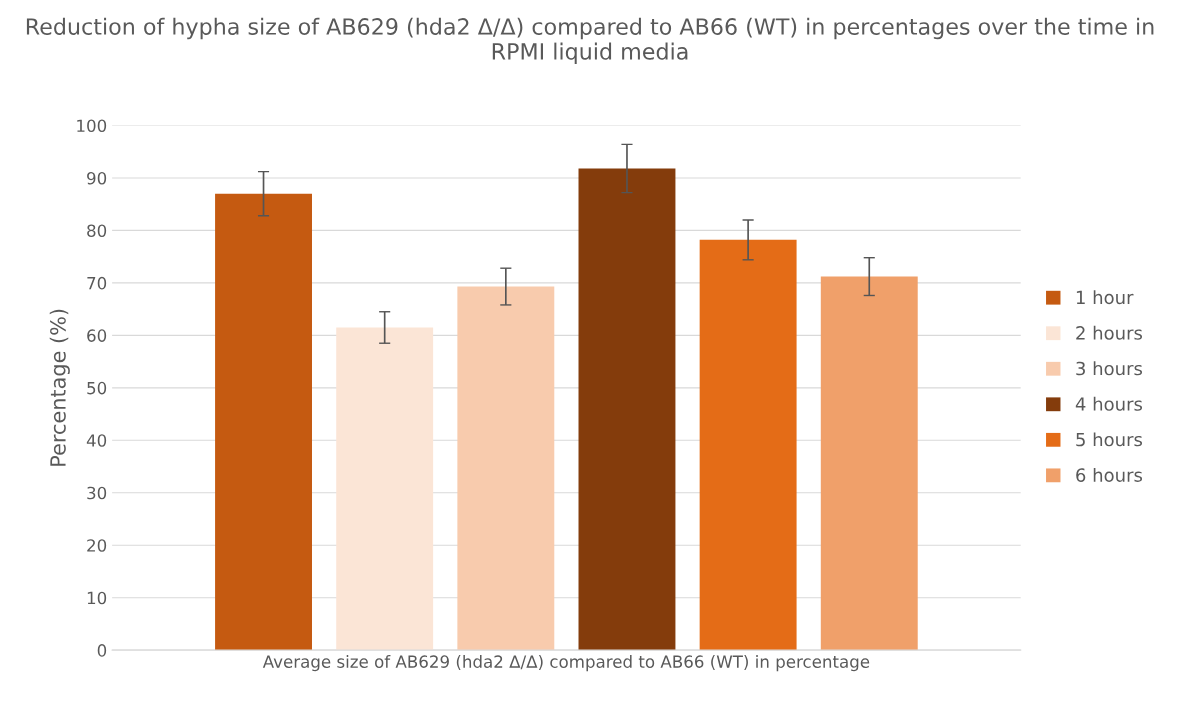  I want to click on legend-label: 1 hour, so click(1105, 297).